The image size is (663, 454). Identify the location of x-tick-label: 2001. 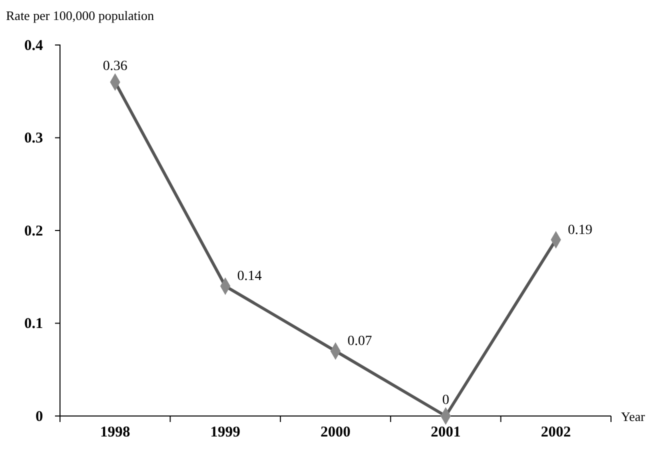
(445, 432).